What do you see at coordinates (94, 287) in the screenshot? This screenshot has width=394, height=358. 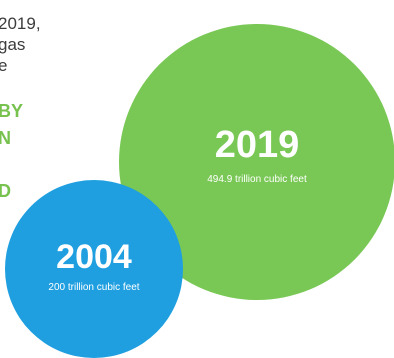 I see `bubble-amount: 200 trillion cubic feet` at bounding box center [94, 287].